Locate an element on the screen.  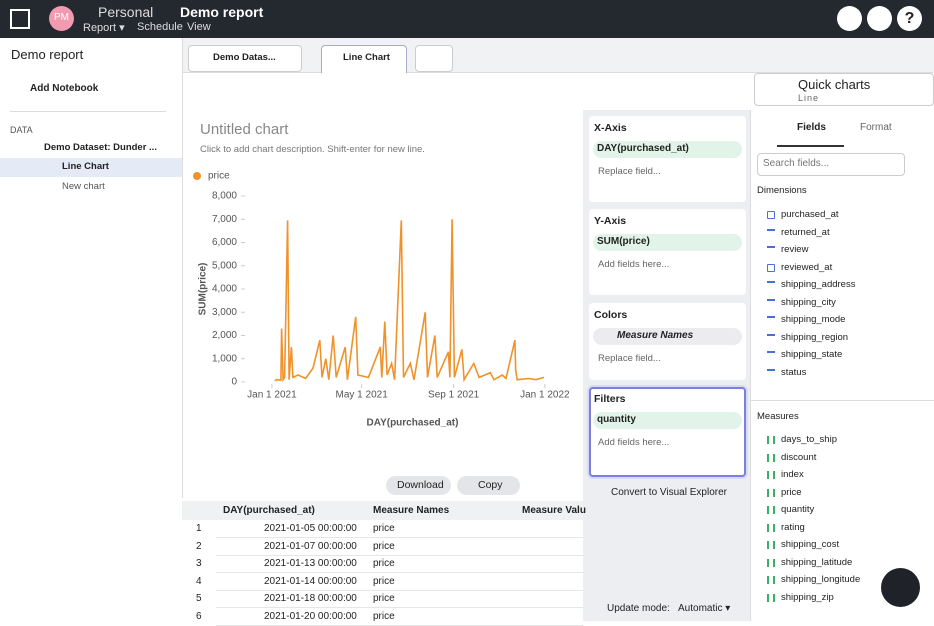
field: reviewed_at is located at coordinates (807, 267).